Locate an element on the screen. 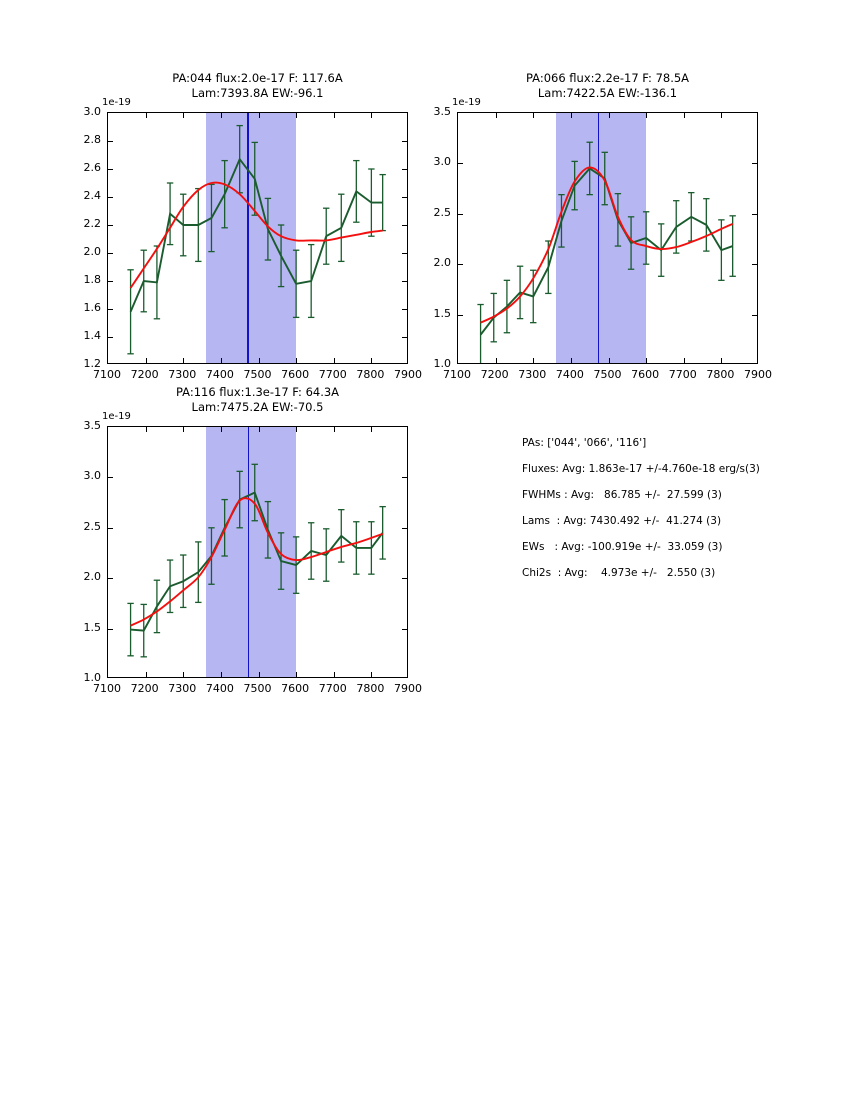 The height and width of the screenshot is (1100, 850). x-tick-label: 7200 is located at coordinates (144, 688).